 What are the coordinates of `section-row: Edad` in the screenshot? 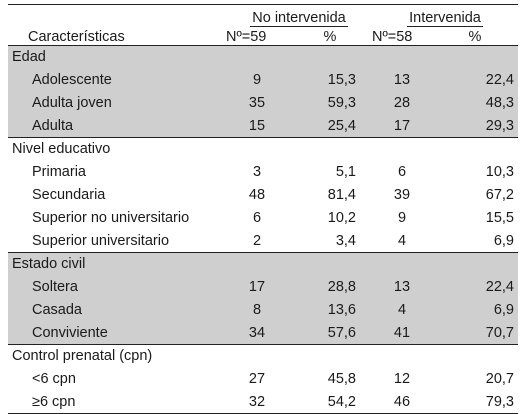 It's located at (263, 56).